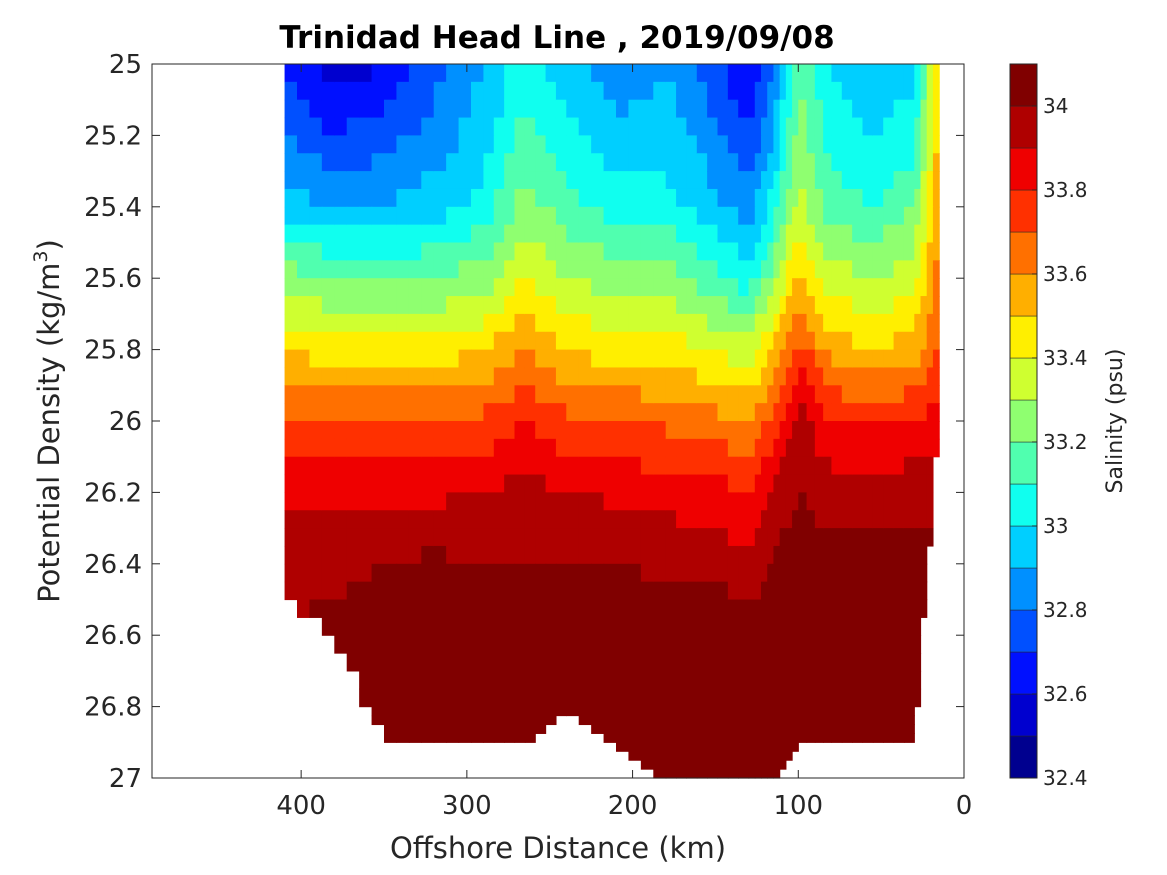 This screenshot has height=875, width=1167. What do you see at coordinates (1023, 211) in the screenshot?
I see `colorbar-band` at bounding box center [1023, 211].